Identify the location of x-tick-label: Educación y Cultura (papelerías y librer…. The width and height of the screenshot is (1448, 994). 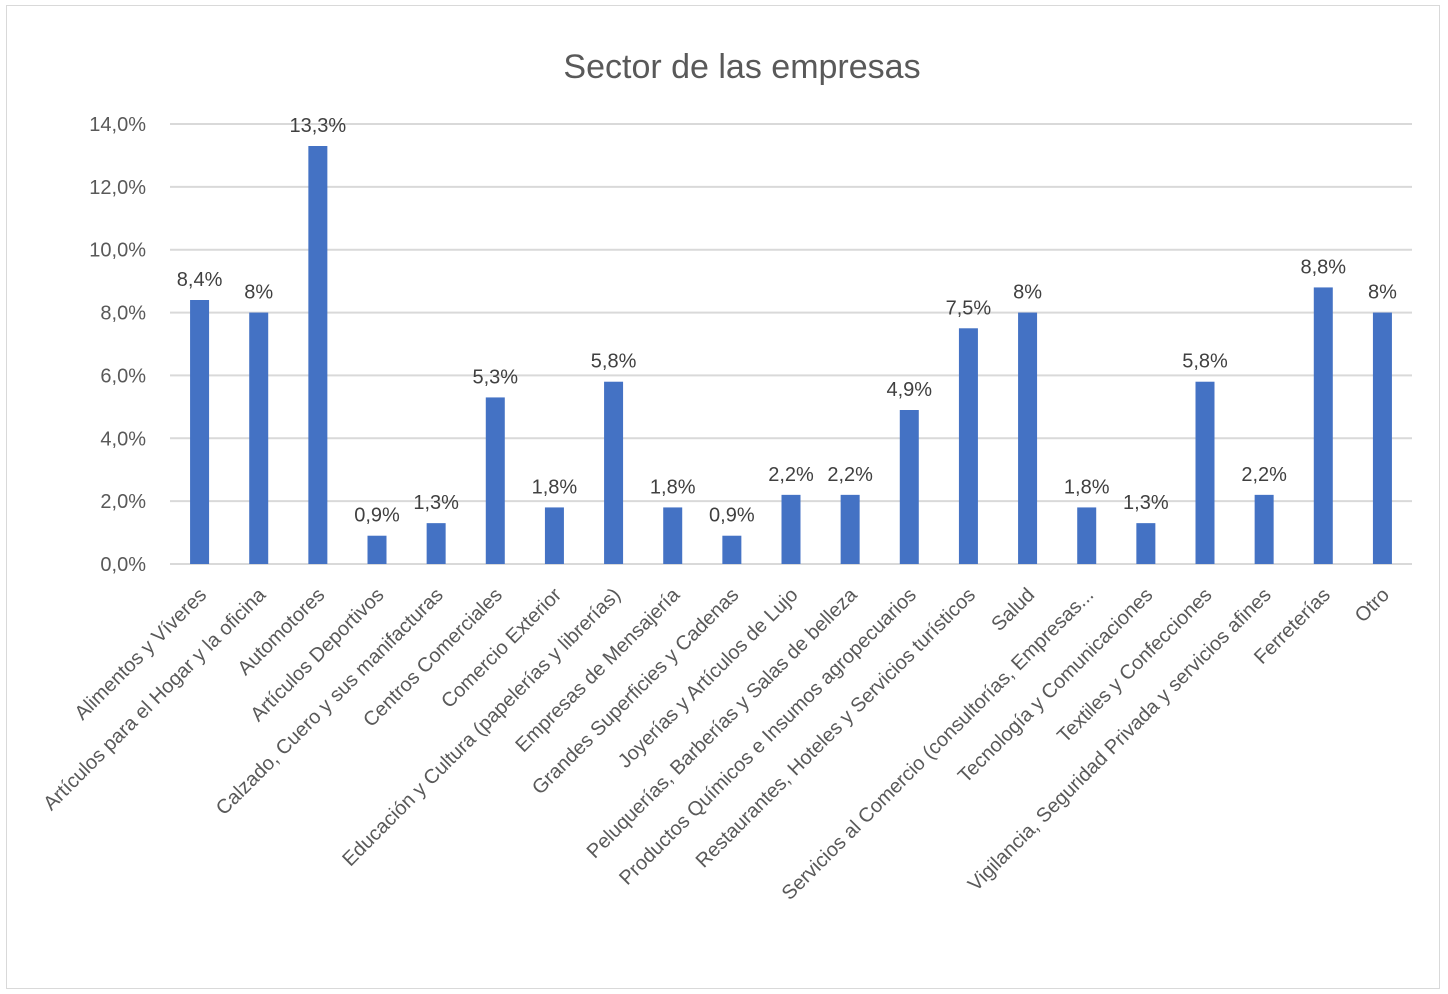
(481, 727).